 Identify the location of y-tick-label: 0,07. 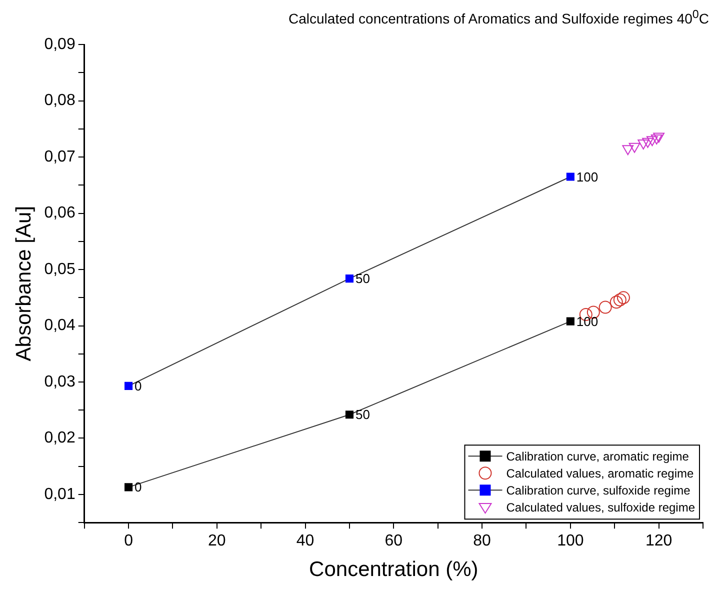
(60, 157).